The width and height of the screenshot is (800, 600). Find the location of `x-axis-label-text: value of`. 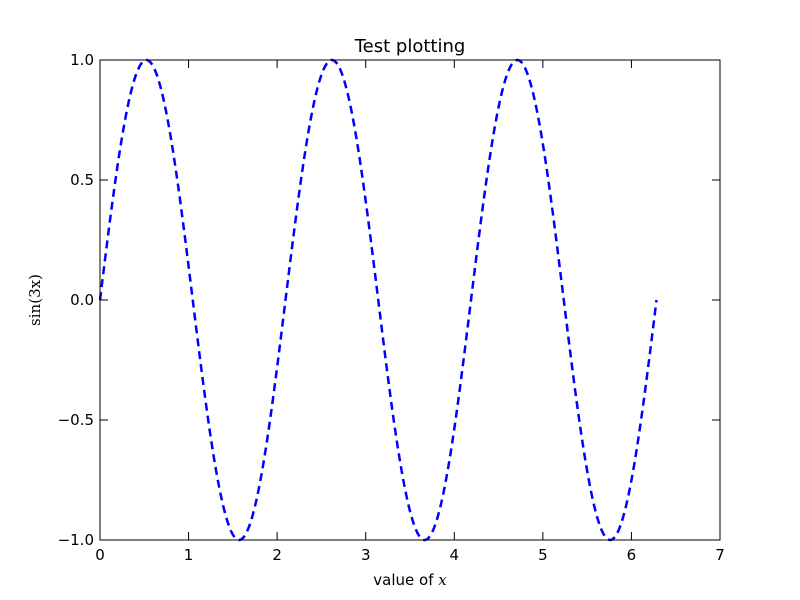

x-axis-label-text: value of is located at coordinates (405, 580).